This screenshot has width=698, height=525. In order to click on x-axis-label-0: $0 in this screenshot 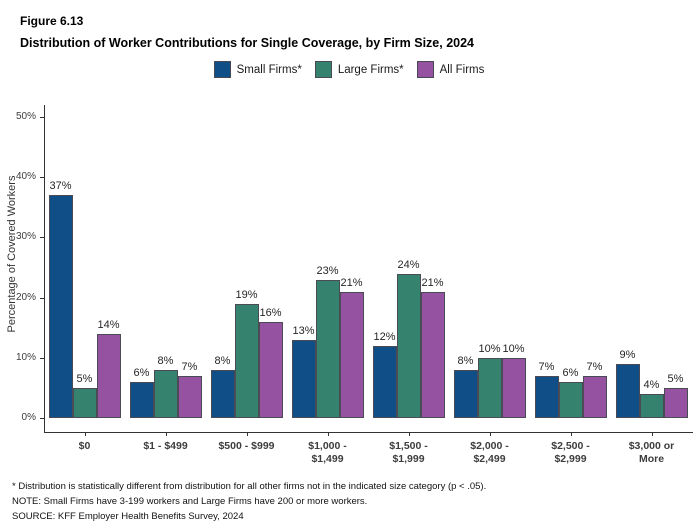, I will do `click(84, 446)`.